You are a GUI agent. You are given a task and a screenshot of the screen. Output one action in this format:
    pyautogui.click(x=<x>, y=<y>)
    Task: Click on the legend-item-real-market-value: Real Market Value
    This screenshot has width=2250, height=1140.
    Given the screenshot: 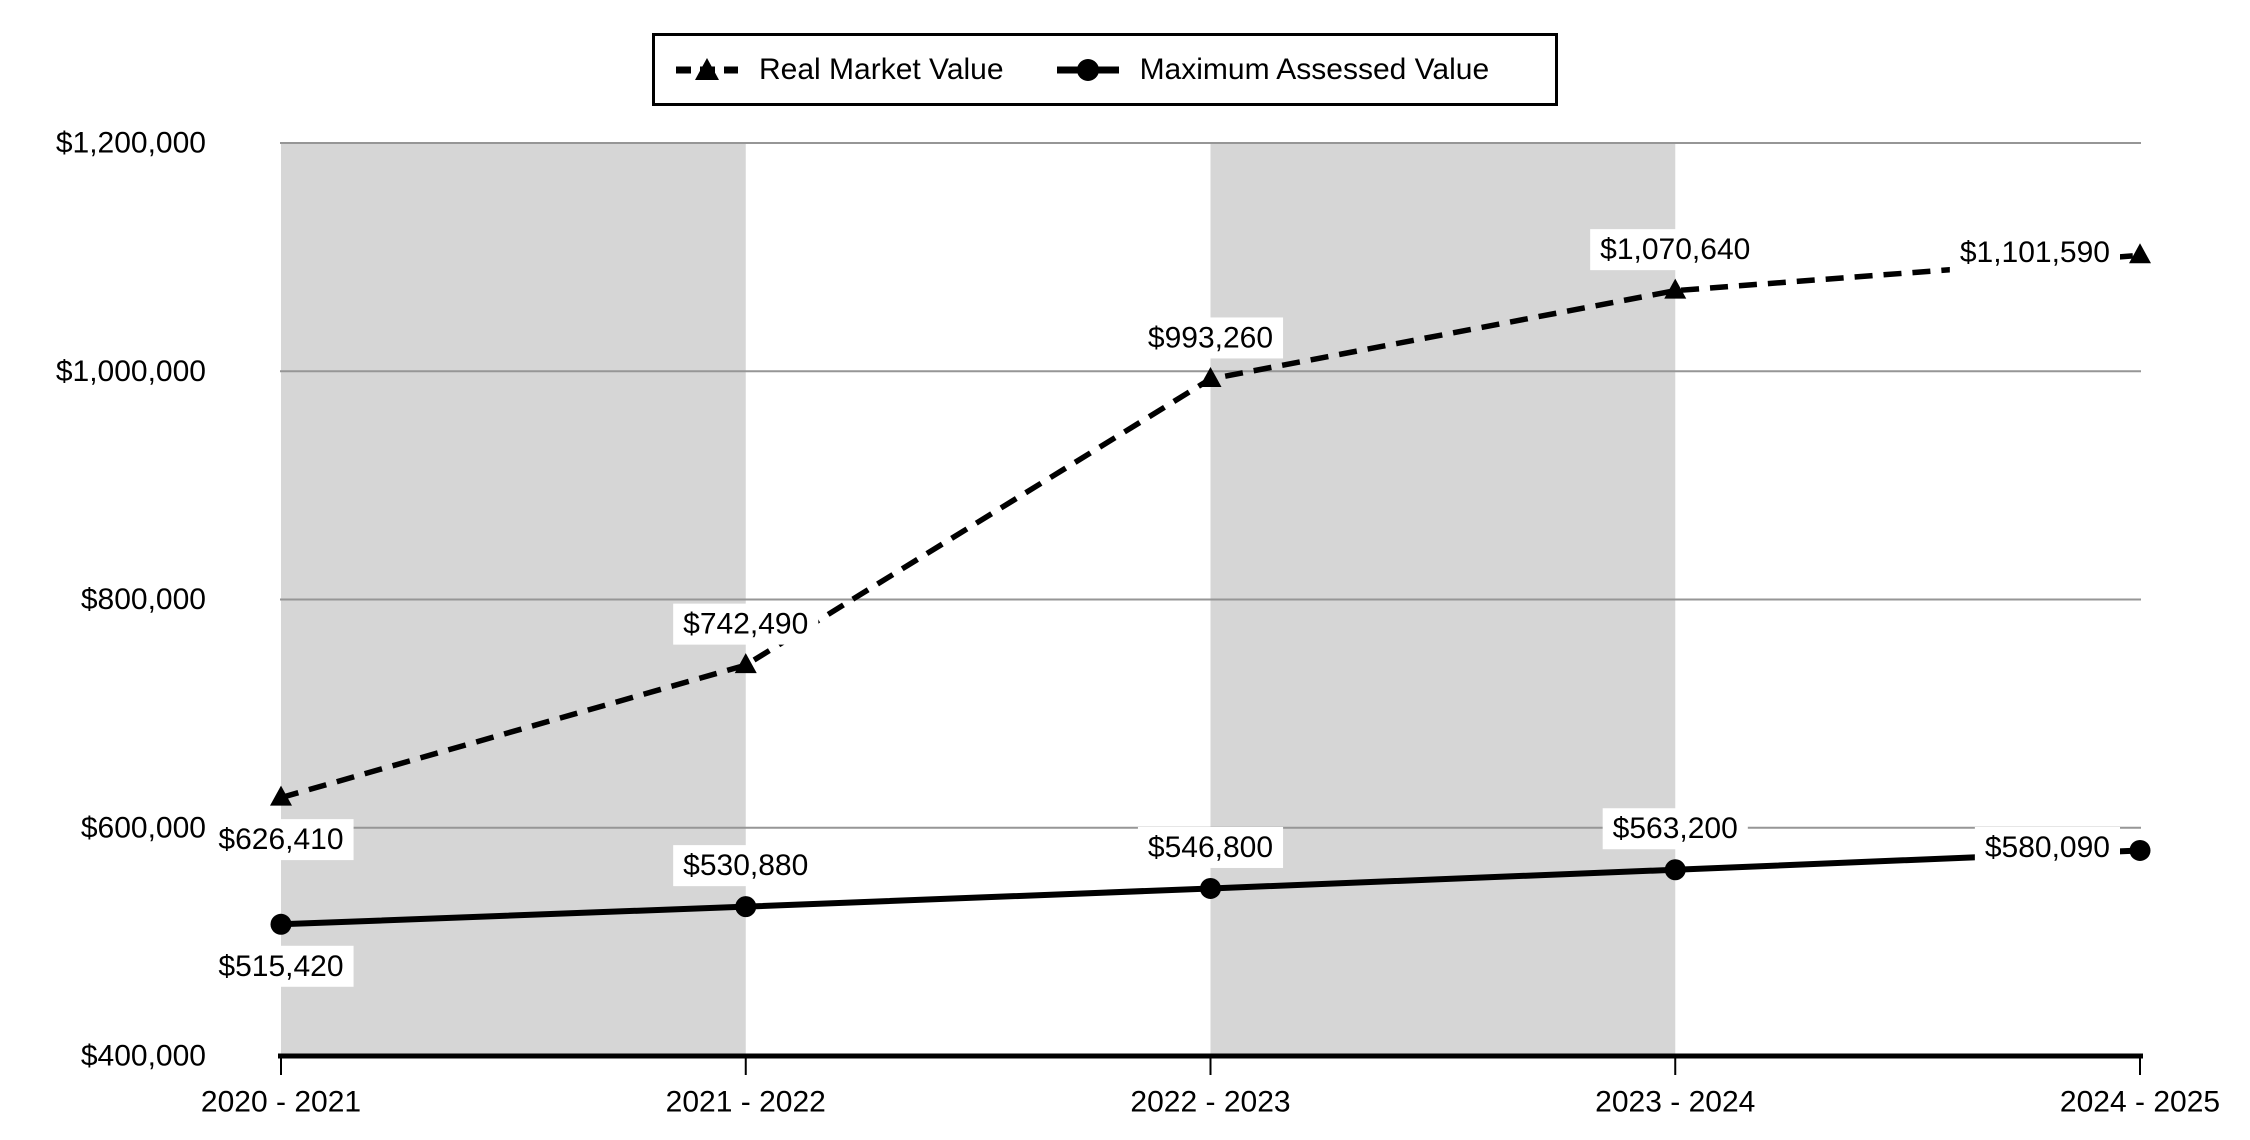 What is the action you would take?
    pyautogui.click(x=839, y=70)
    